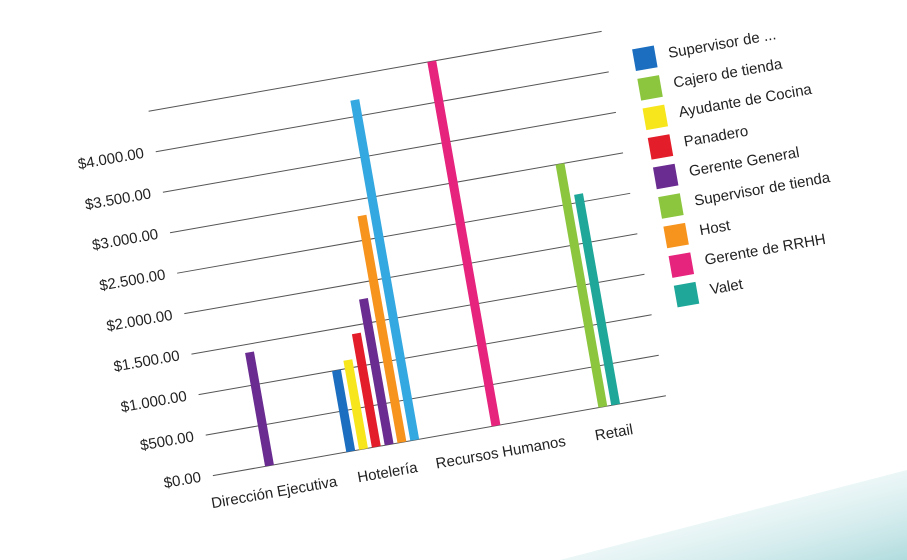  I want to click on background-glow, so click(733, 515).